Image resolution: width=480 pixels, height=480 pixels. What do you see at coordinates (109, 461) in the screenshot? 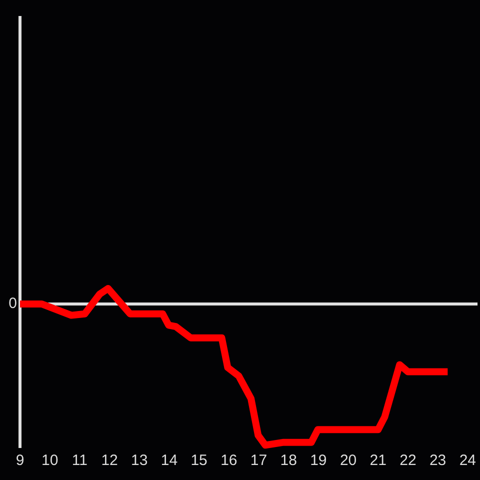
I see `x-tick-label: 12` at bounding box center [109, 461].